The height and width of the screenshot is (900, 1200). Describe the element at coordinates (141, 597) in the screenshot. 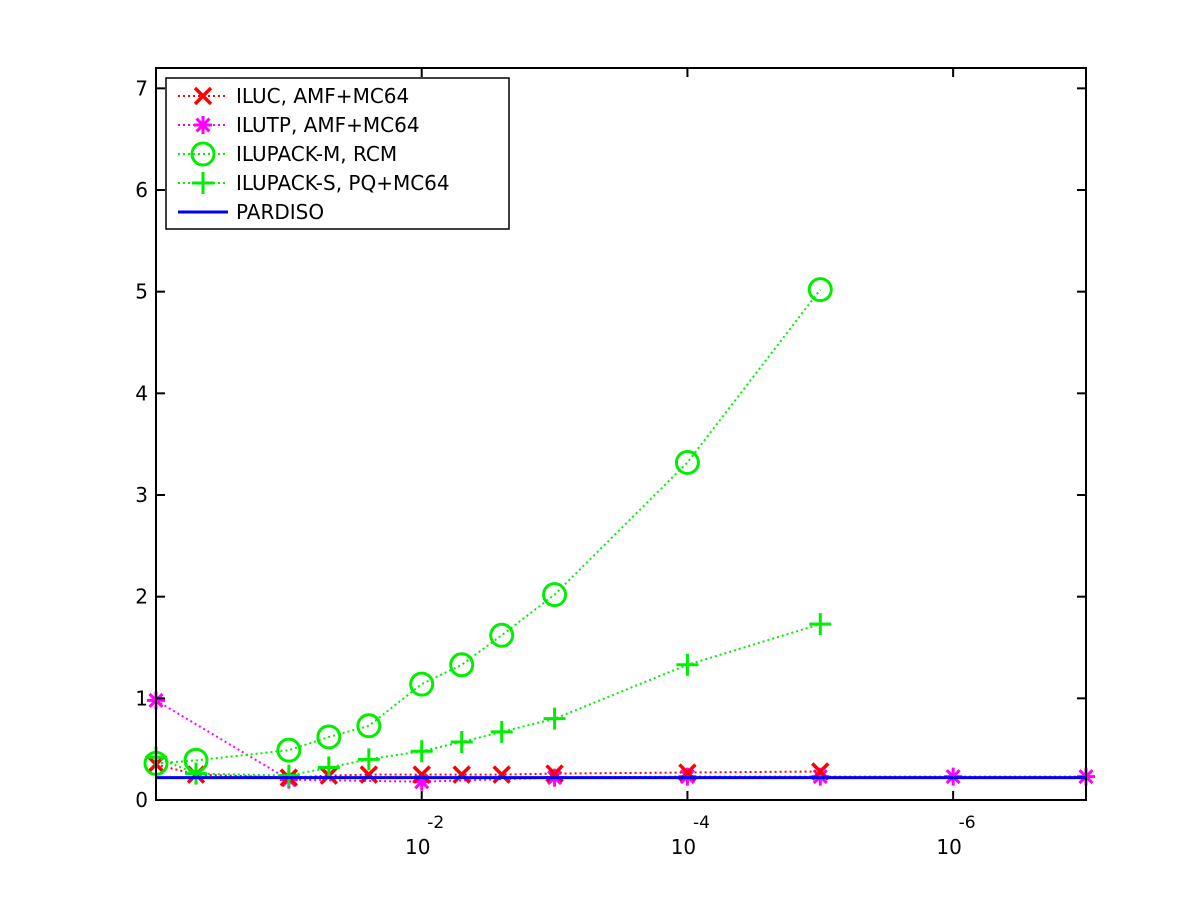

I see `y-tick-label: 2` at that location.